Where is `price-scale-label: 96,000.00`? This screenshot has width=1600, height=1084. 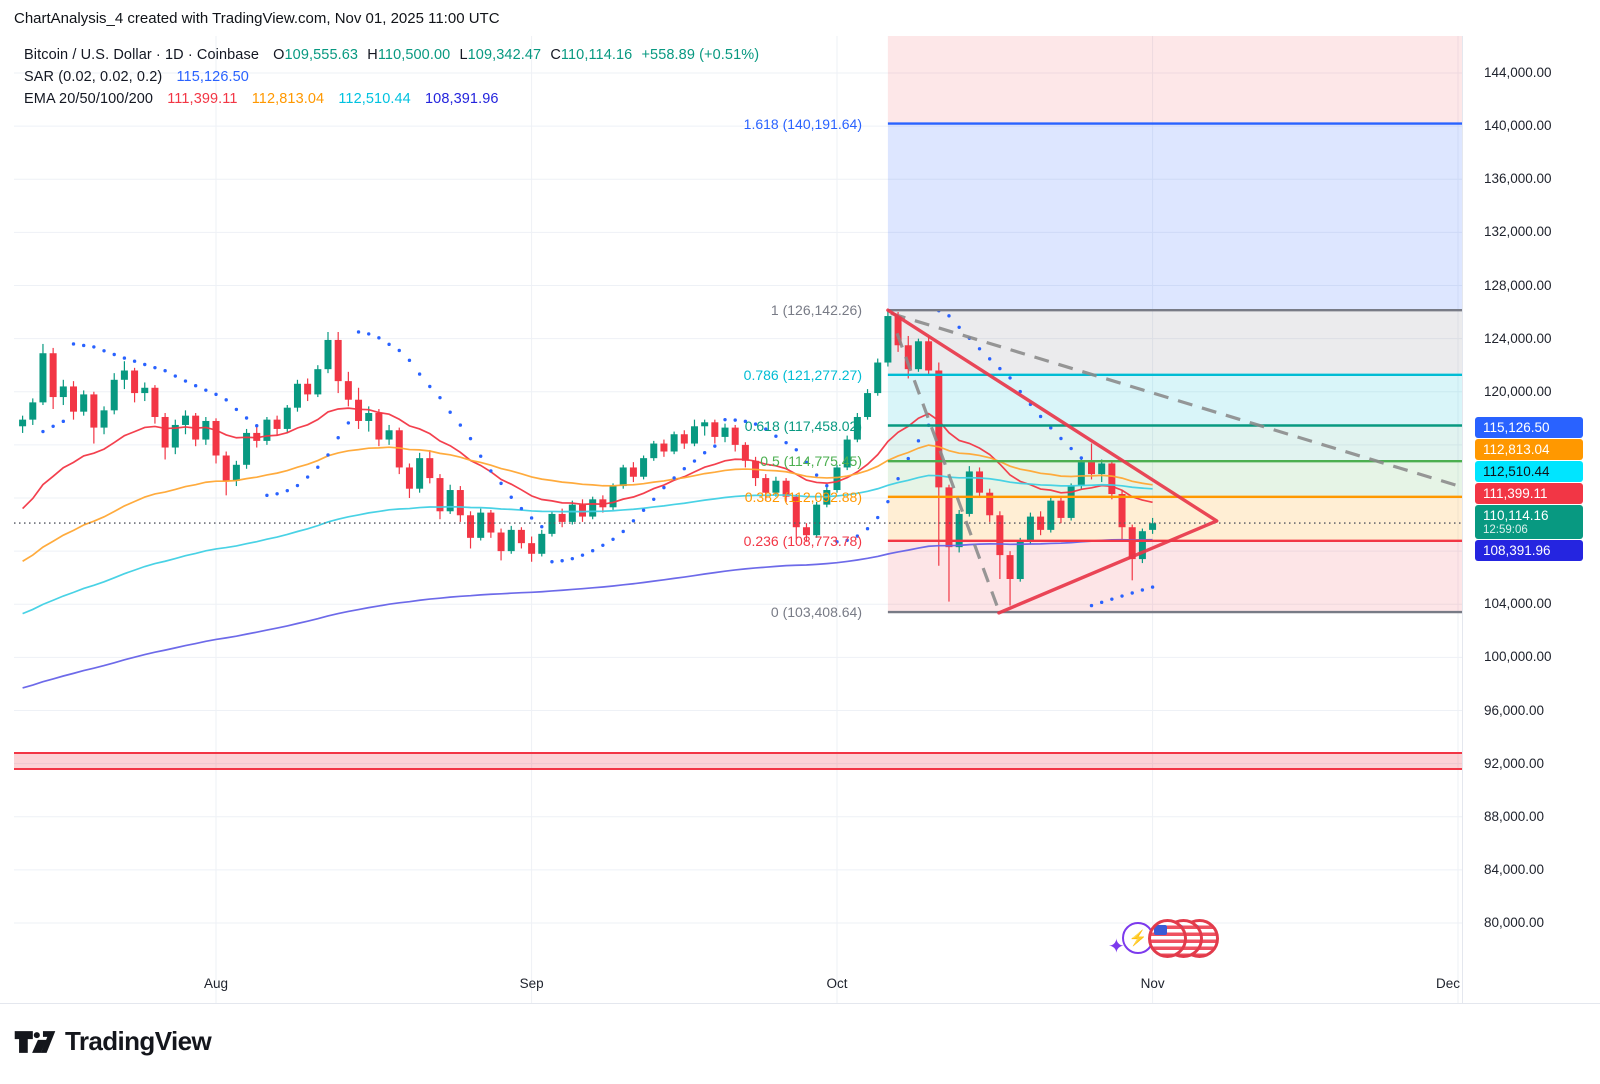
price-scale-label: 96,000.00 is located at coordinates (1514, 710).